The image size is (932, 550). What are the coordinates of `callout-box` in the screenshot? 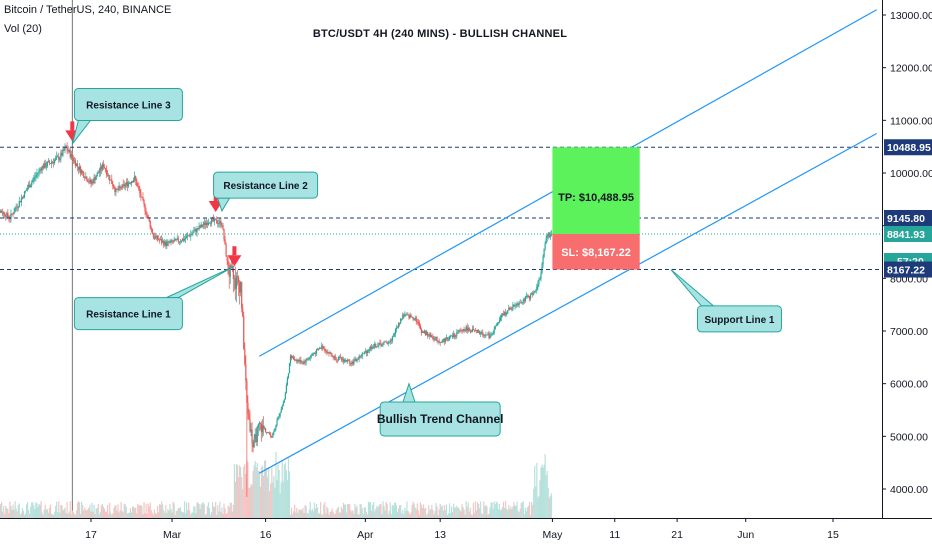 It's located at (266, 185).